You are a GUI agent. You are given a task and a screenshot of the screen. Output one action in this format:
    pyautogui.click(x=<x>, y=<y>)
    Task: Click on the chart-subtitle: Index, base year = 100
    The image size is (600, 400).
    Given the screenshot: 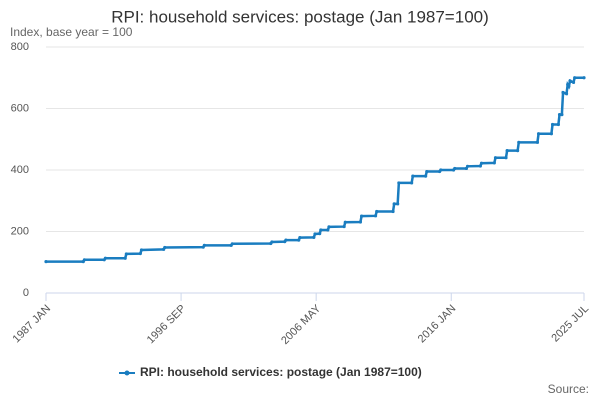 What is the action you would take?
    pyautogui.click(x=71, y=32)
    